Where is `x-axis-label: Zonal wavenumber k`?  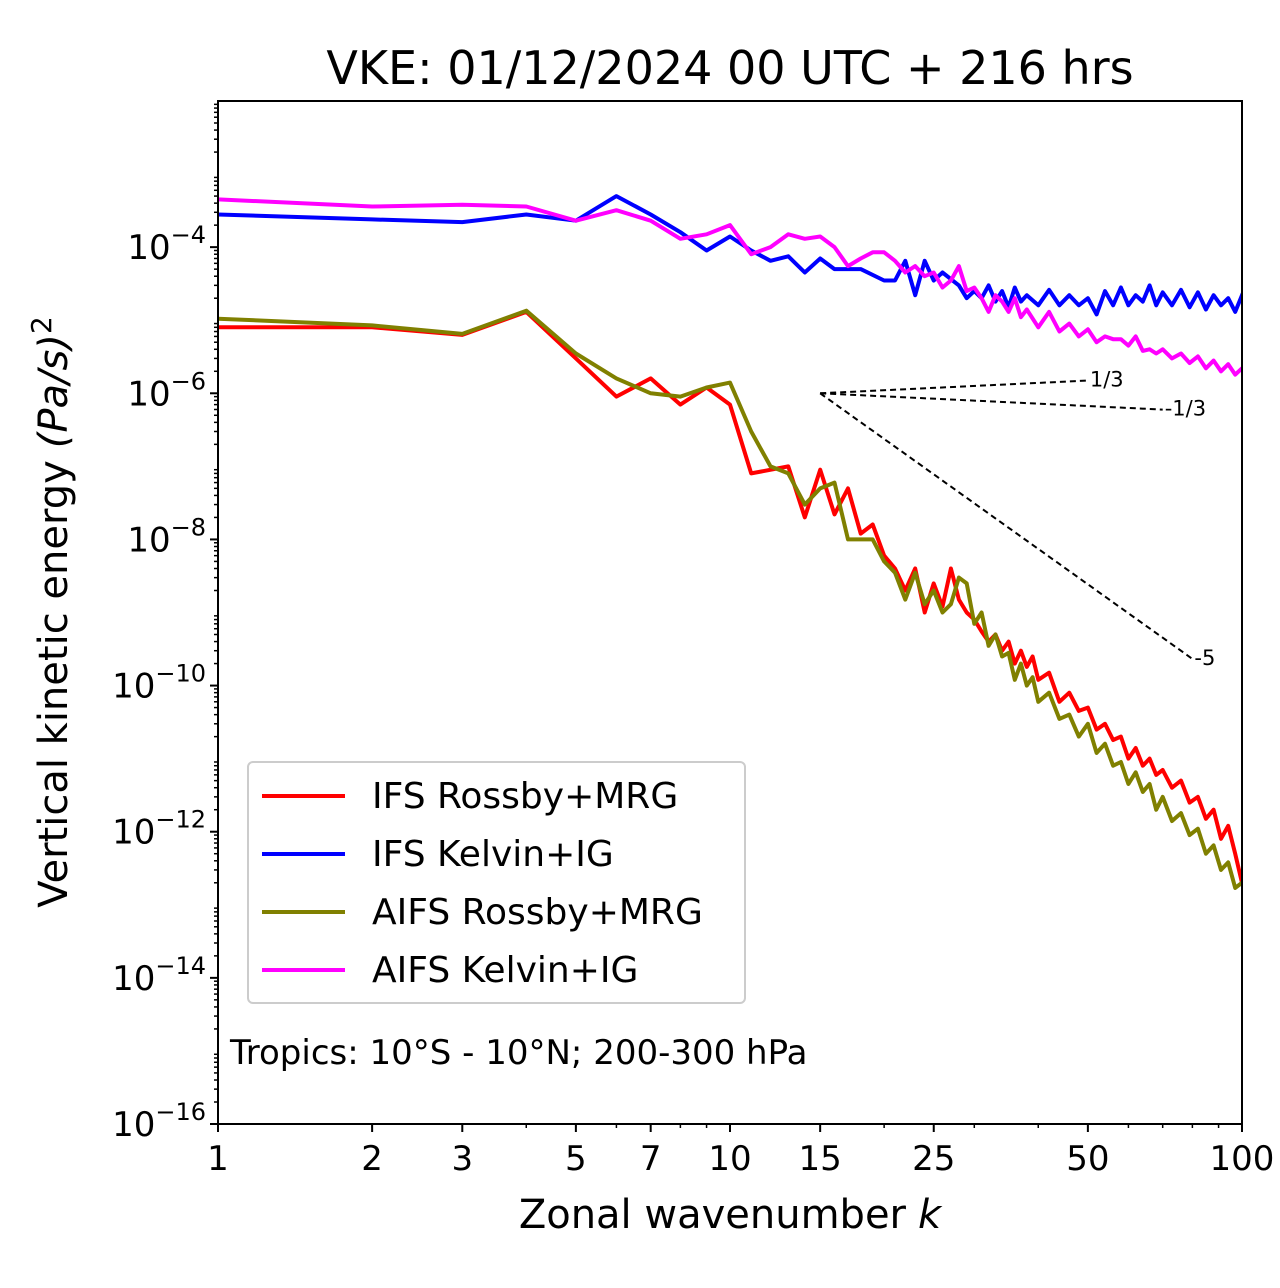
x-axis-label: Zonal wavenumber k is located at coordinates (731, 1215).